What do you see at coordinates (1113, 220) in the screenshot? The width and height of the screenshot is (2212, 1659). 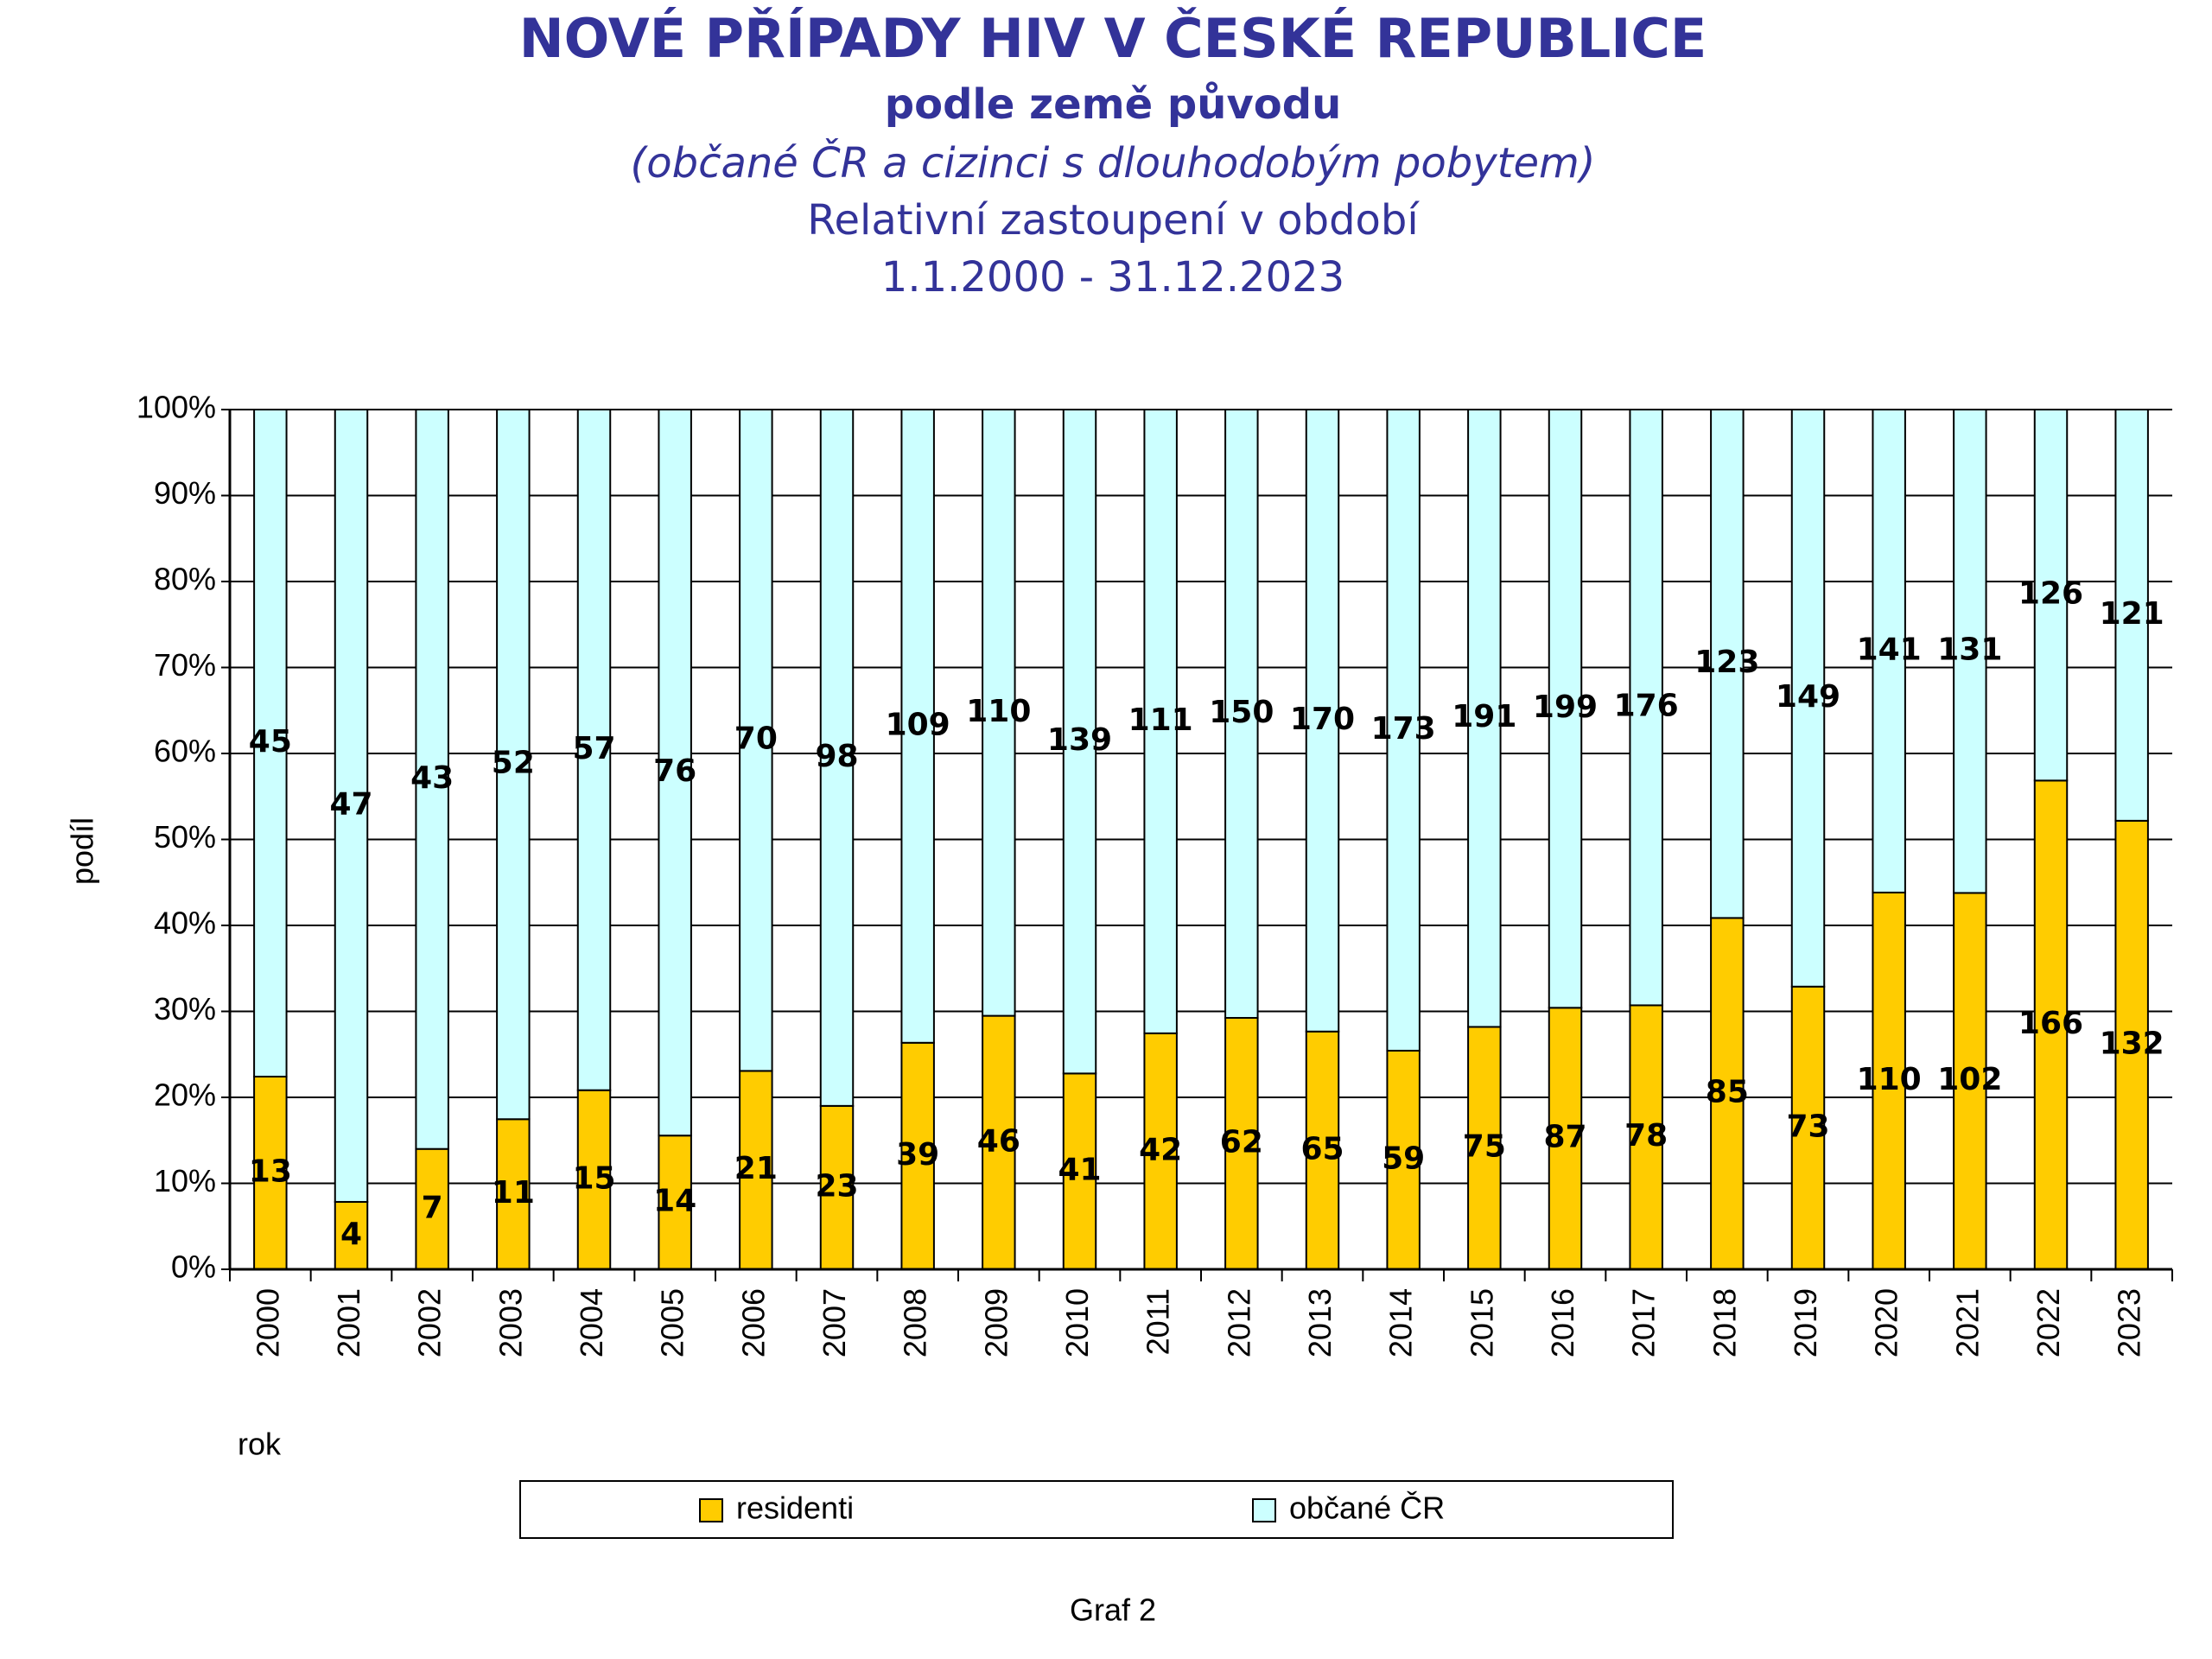 I see `chart-subtitle: Relativní zastoupení v období` at bounding box center [1113, 220].